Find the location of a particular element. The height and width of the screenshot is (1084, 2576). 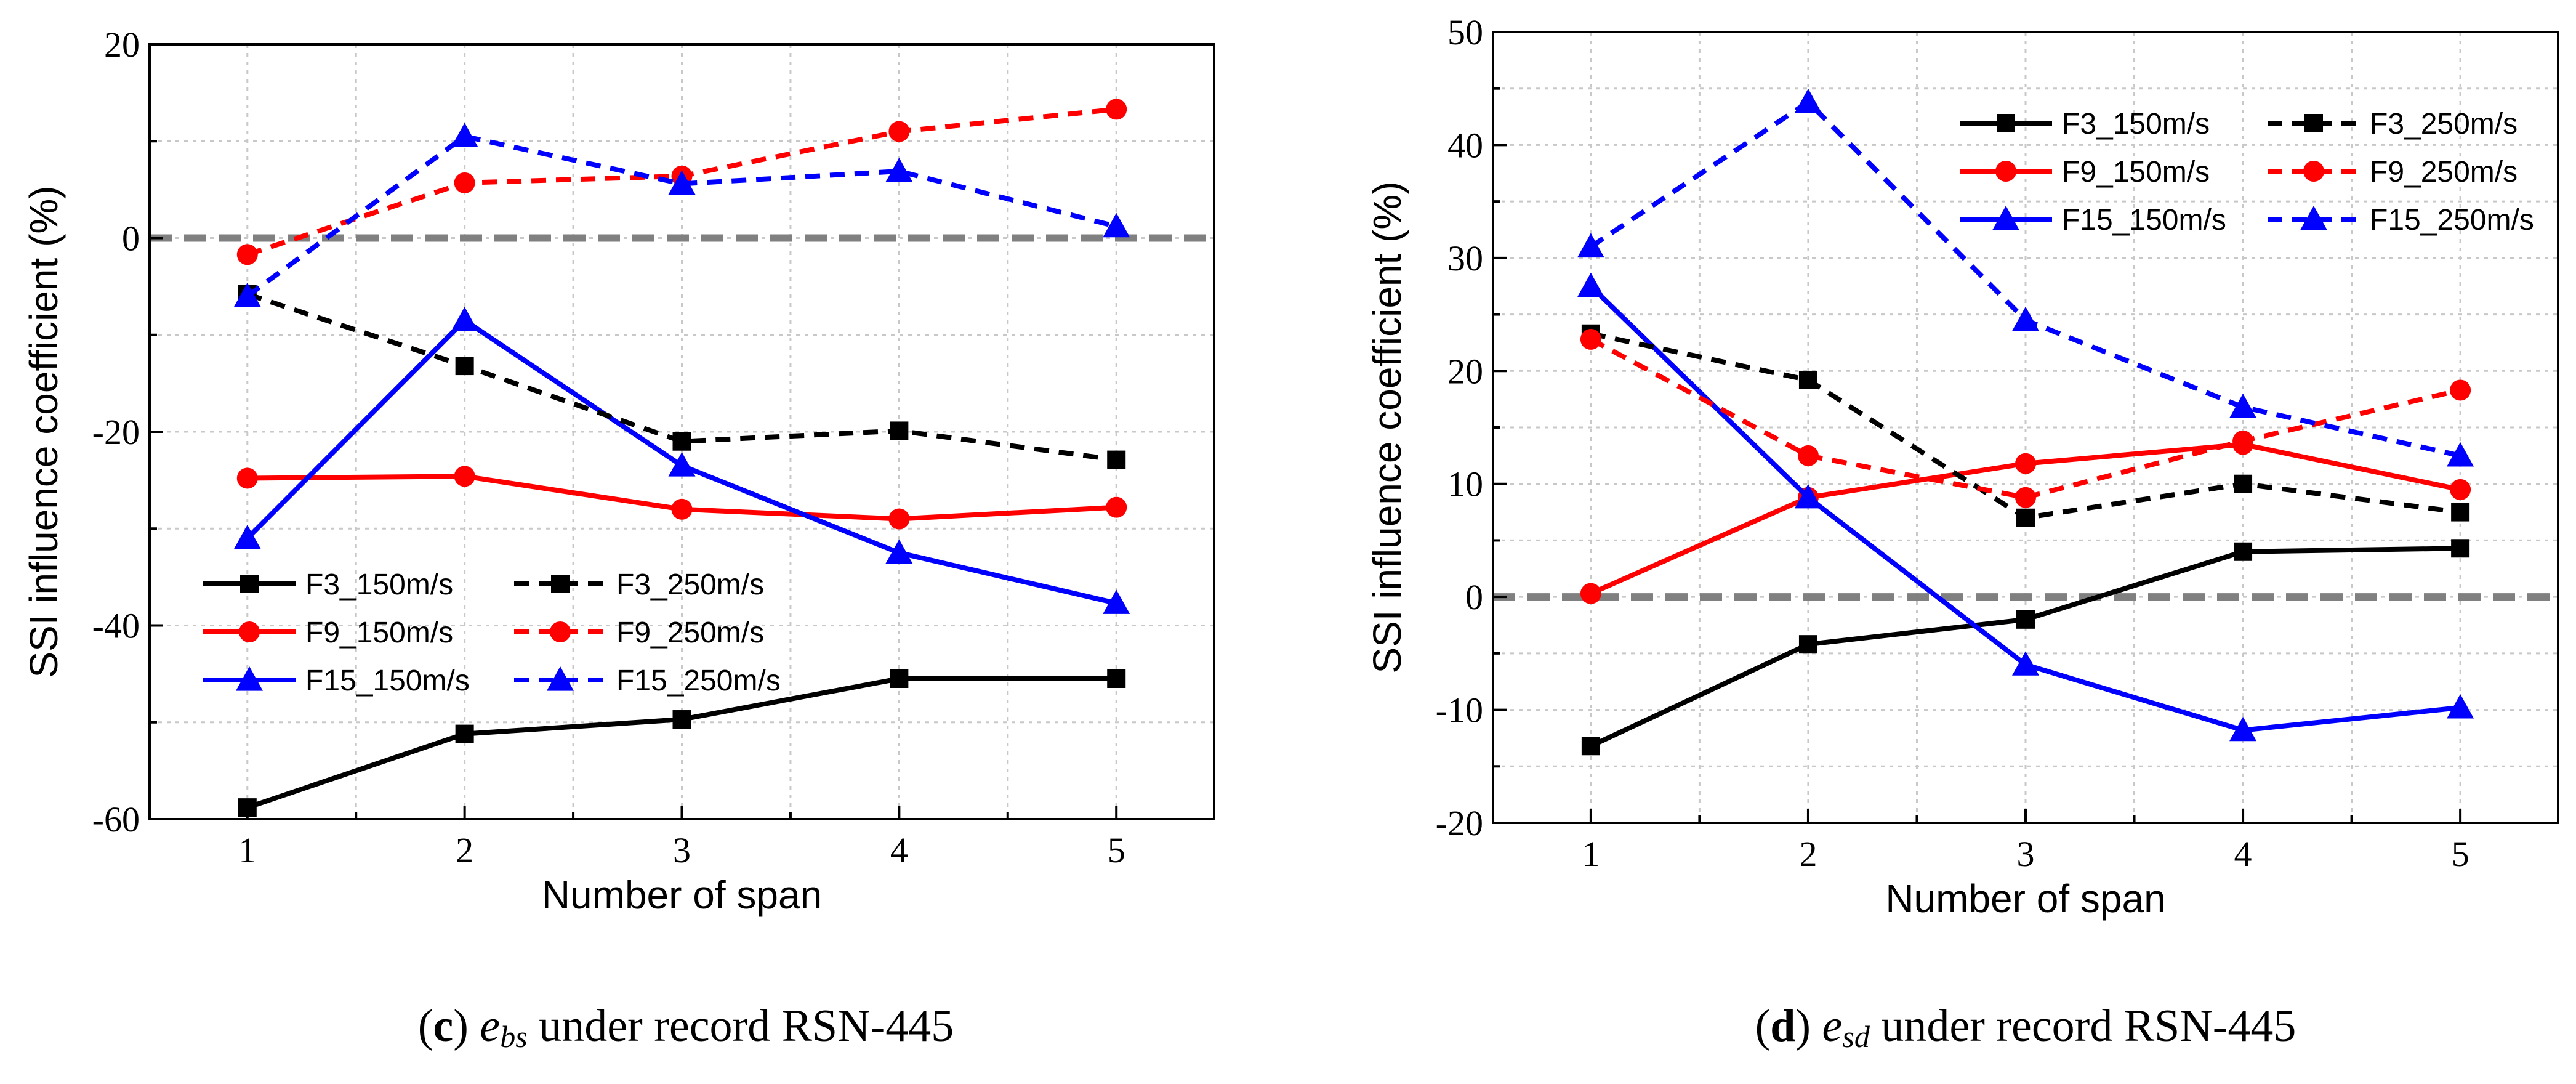

x-tick-label: 3 is located at coordinates (2026, 854).